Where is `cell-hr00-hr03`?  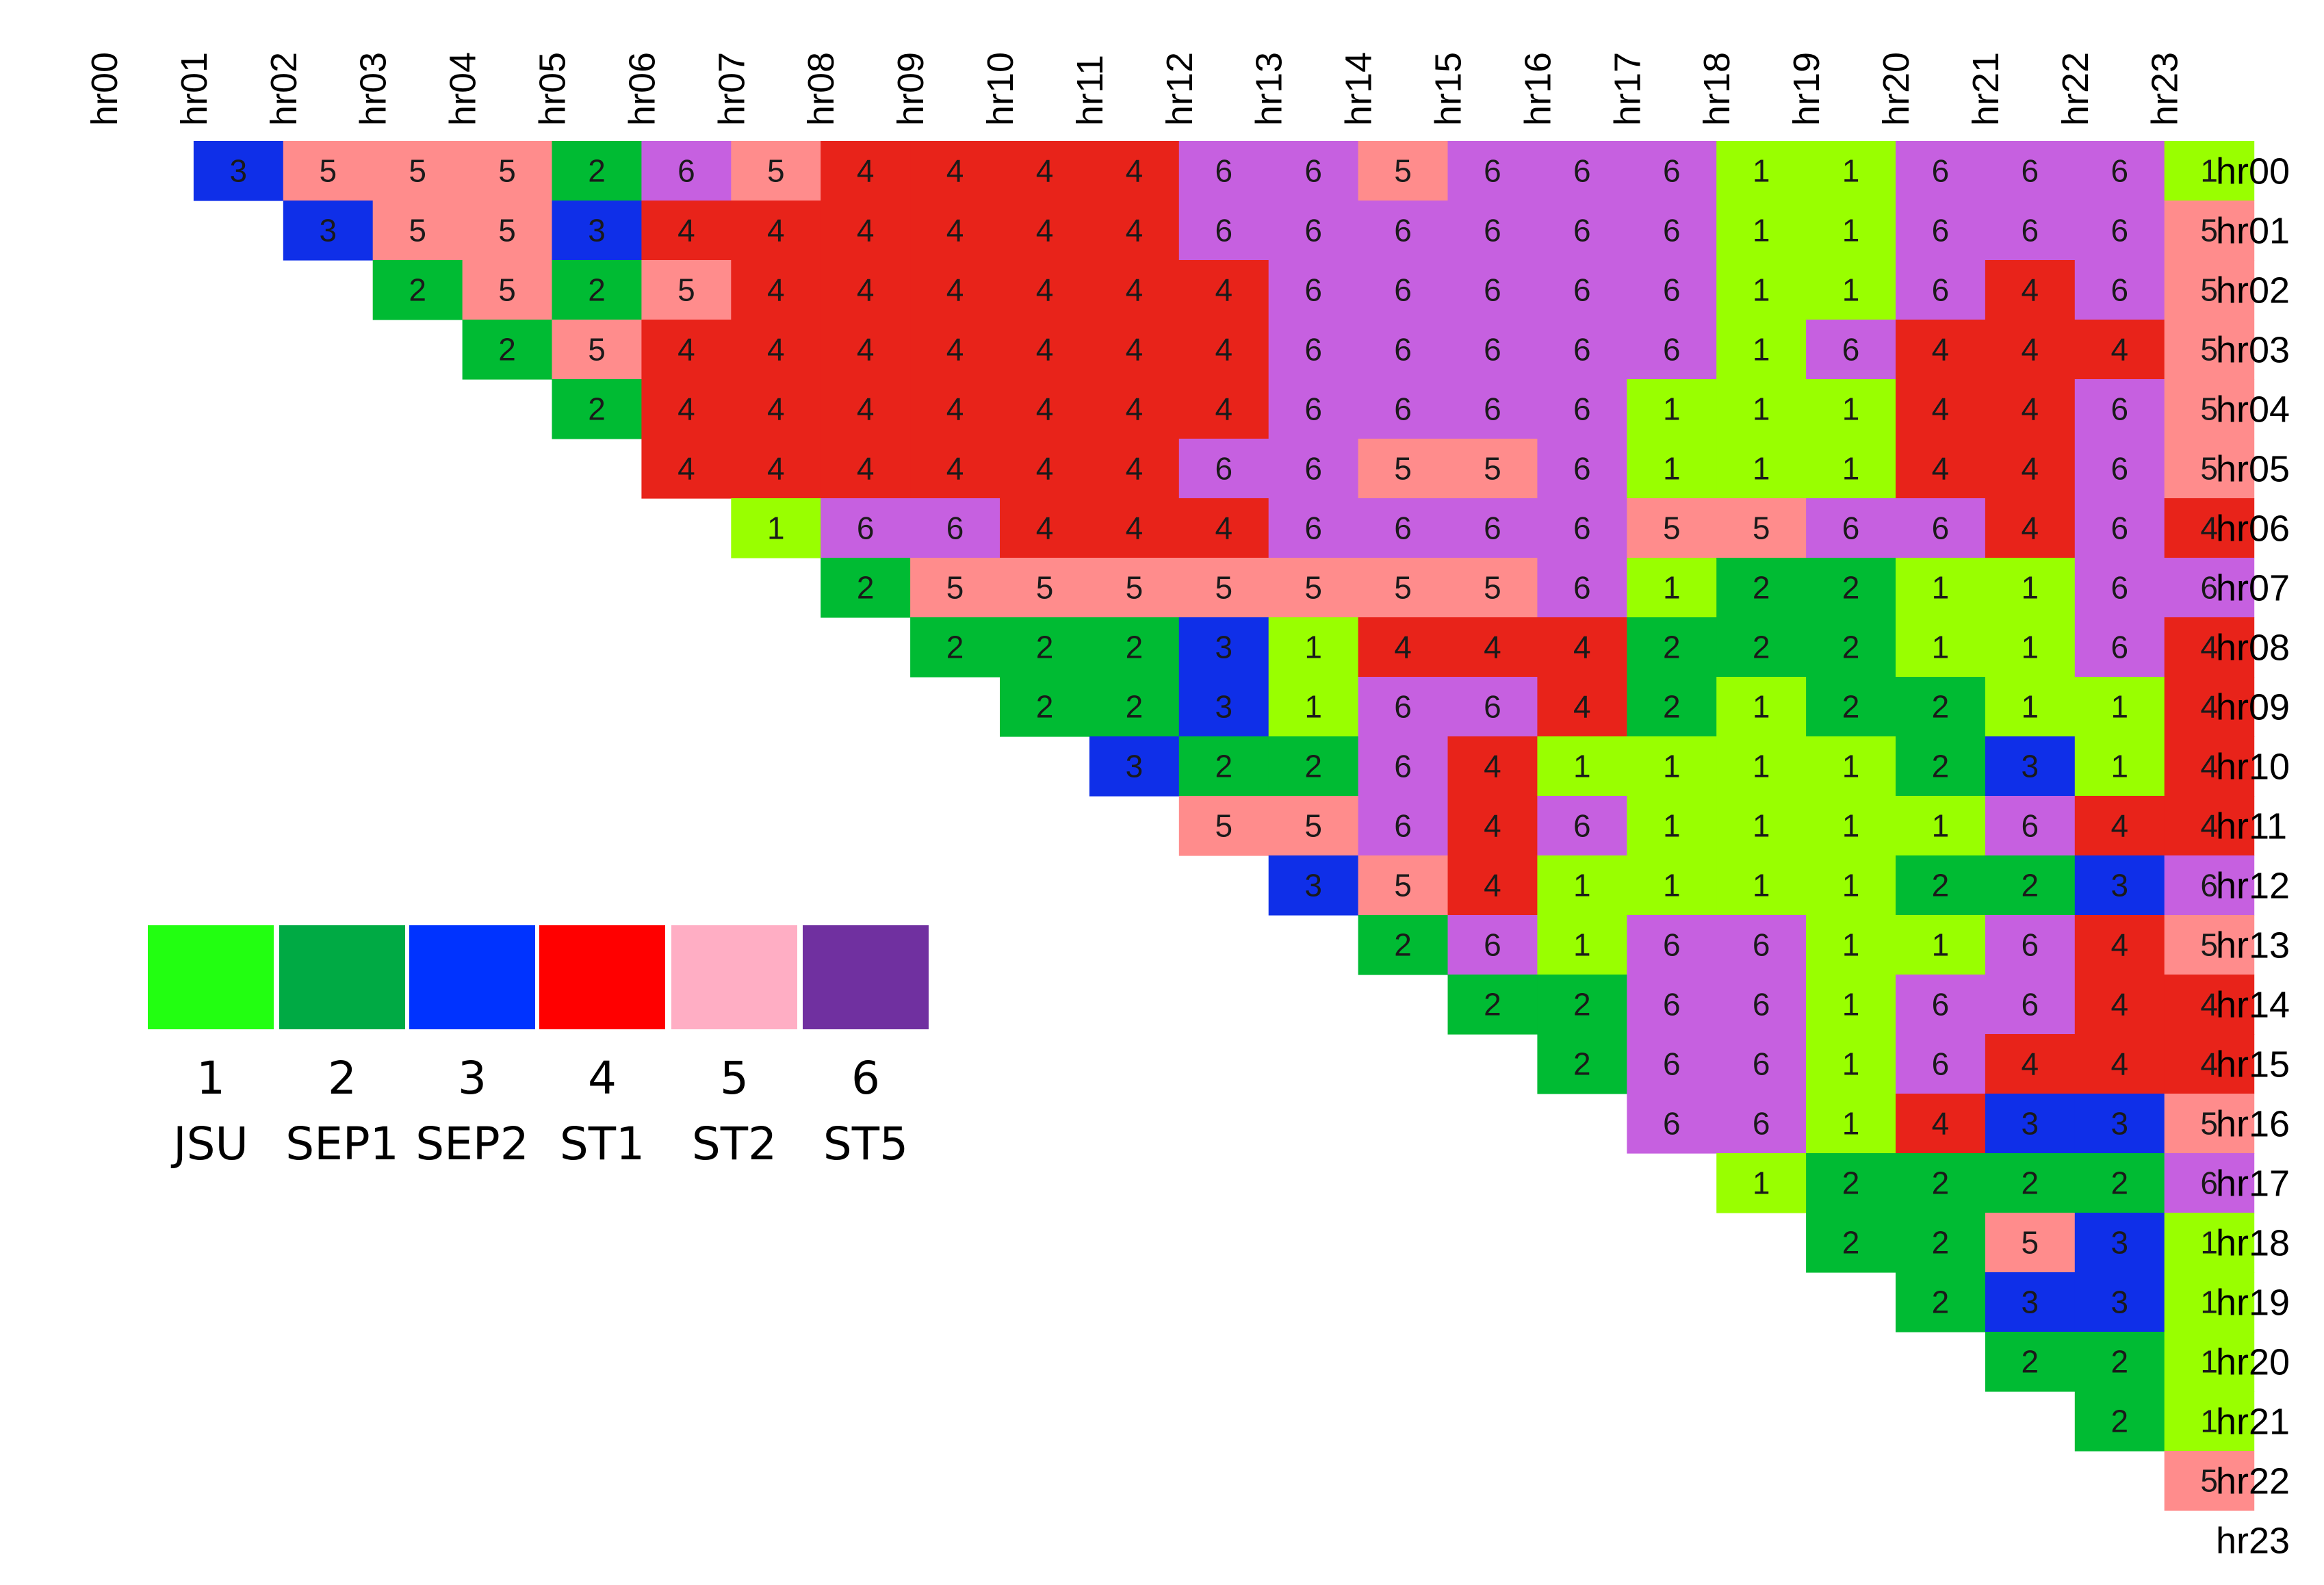
cell-hr00-hr03 is located at coordinates (417, 171).